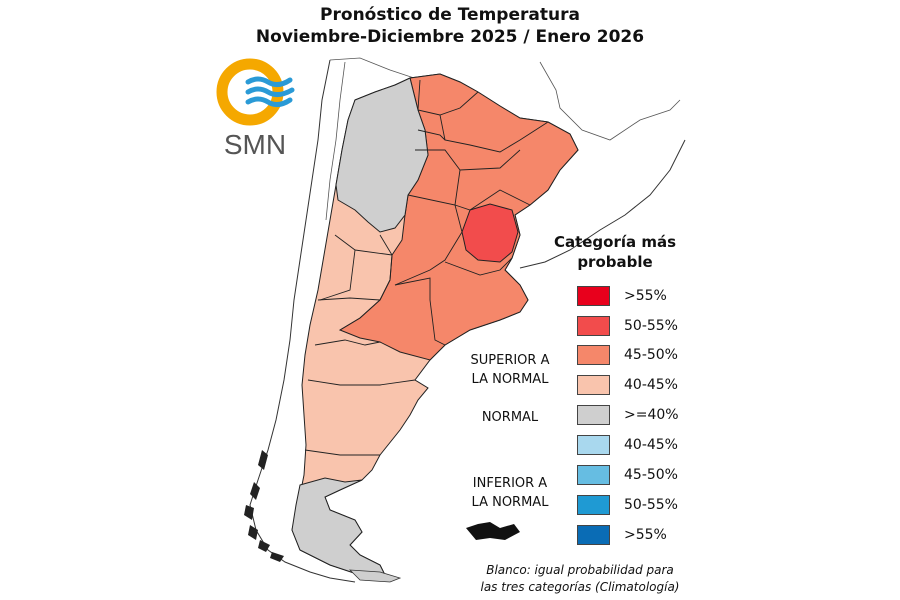 The width and height of the screenshot is (900, 600). I want to click on legend-item-inferior-45-50: 45-50%, so click(627, 475).